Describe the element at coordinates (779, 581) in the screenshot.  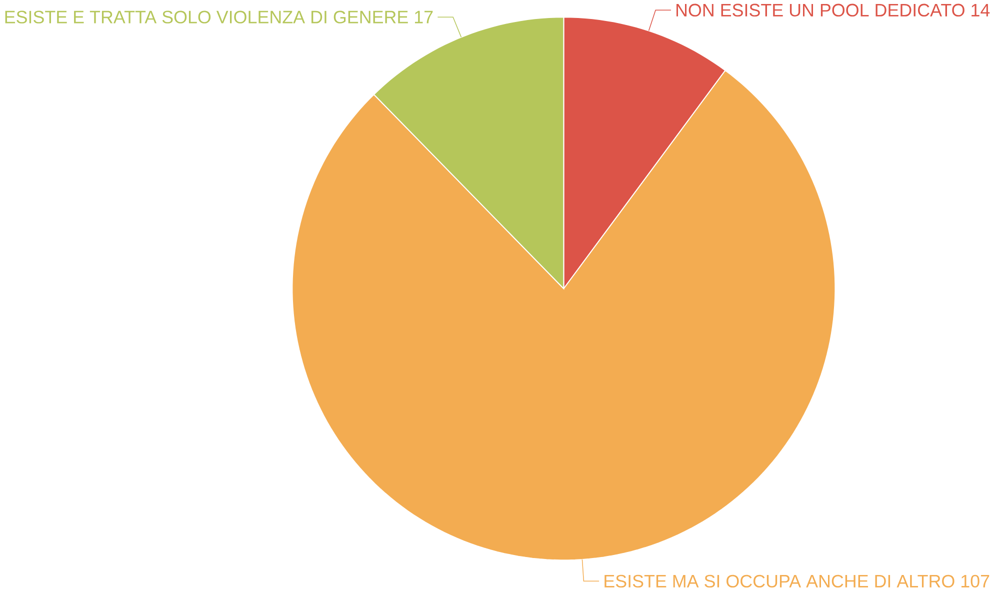
I see `slice-label: ESISTE MA SI OCCUPA ANCHE DI ALTRO` at that location.